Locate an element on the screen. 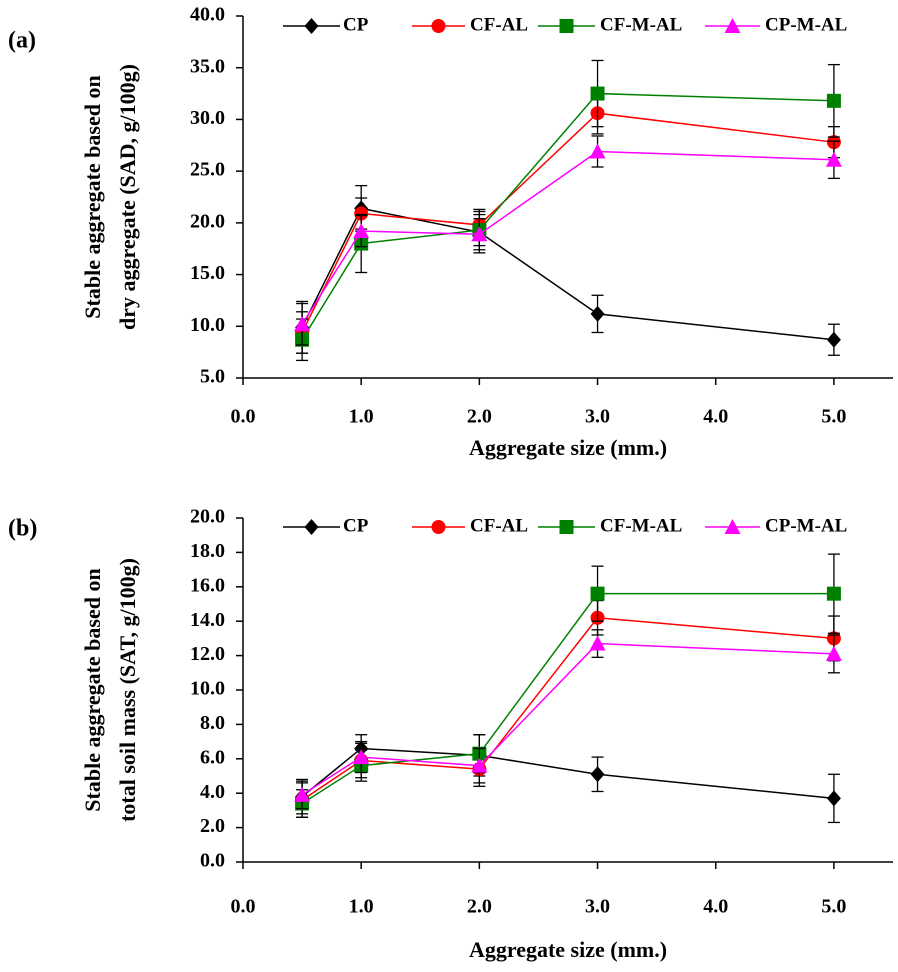 The image size is (898, 972). y-tick-label: 2.0 is located at coordinates (212, 826).